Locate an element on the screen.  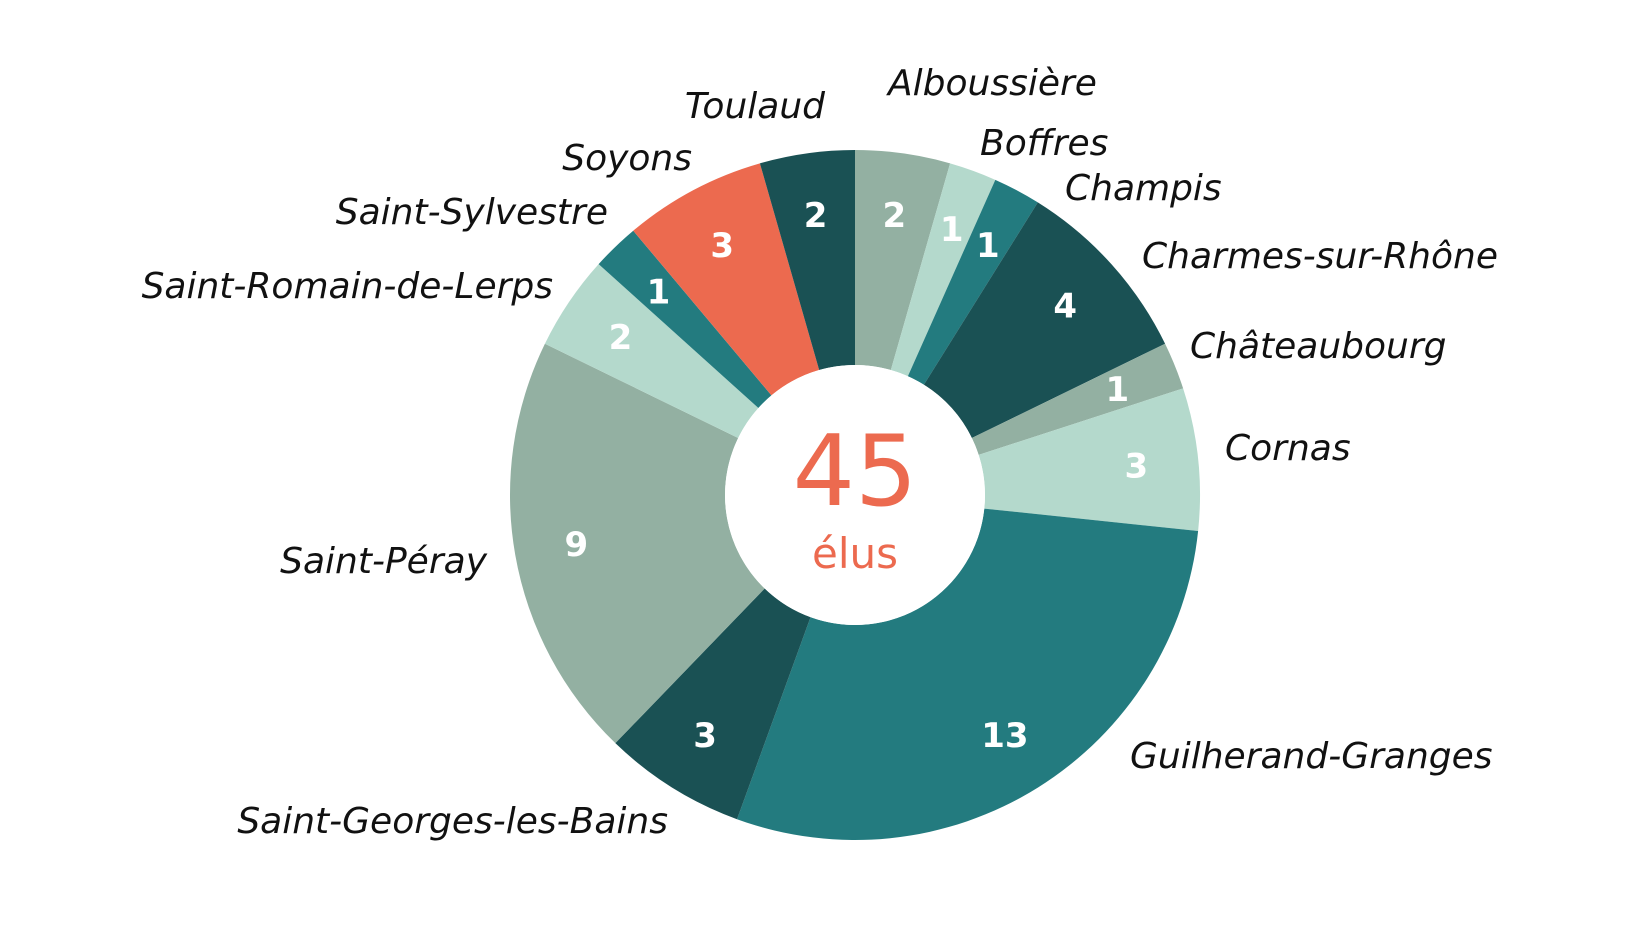
slice-category-chateaubourg: Châteaubourg is located at coordinates (1318, 346).